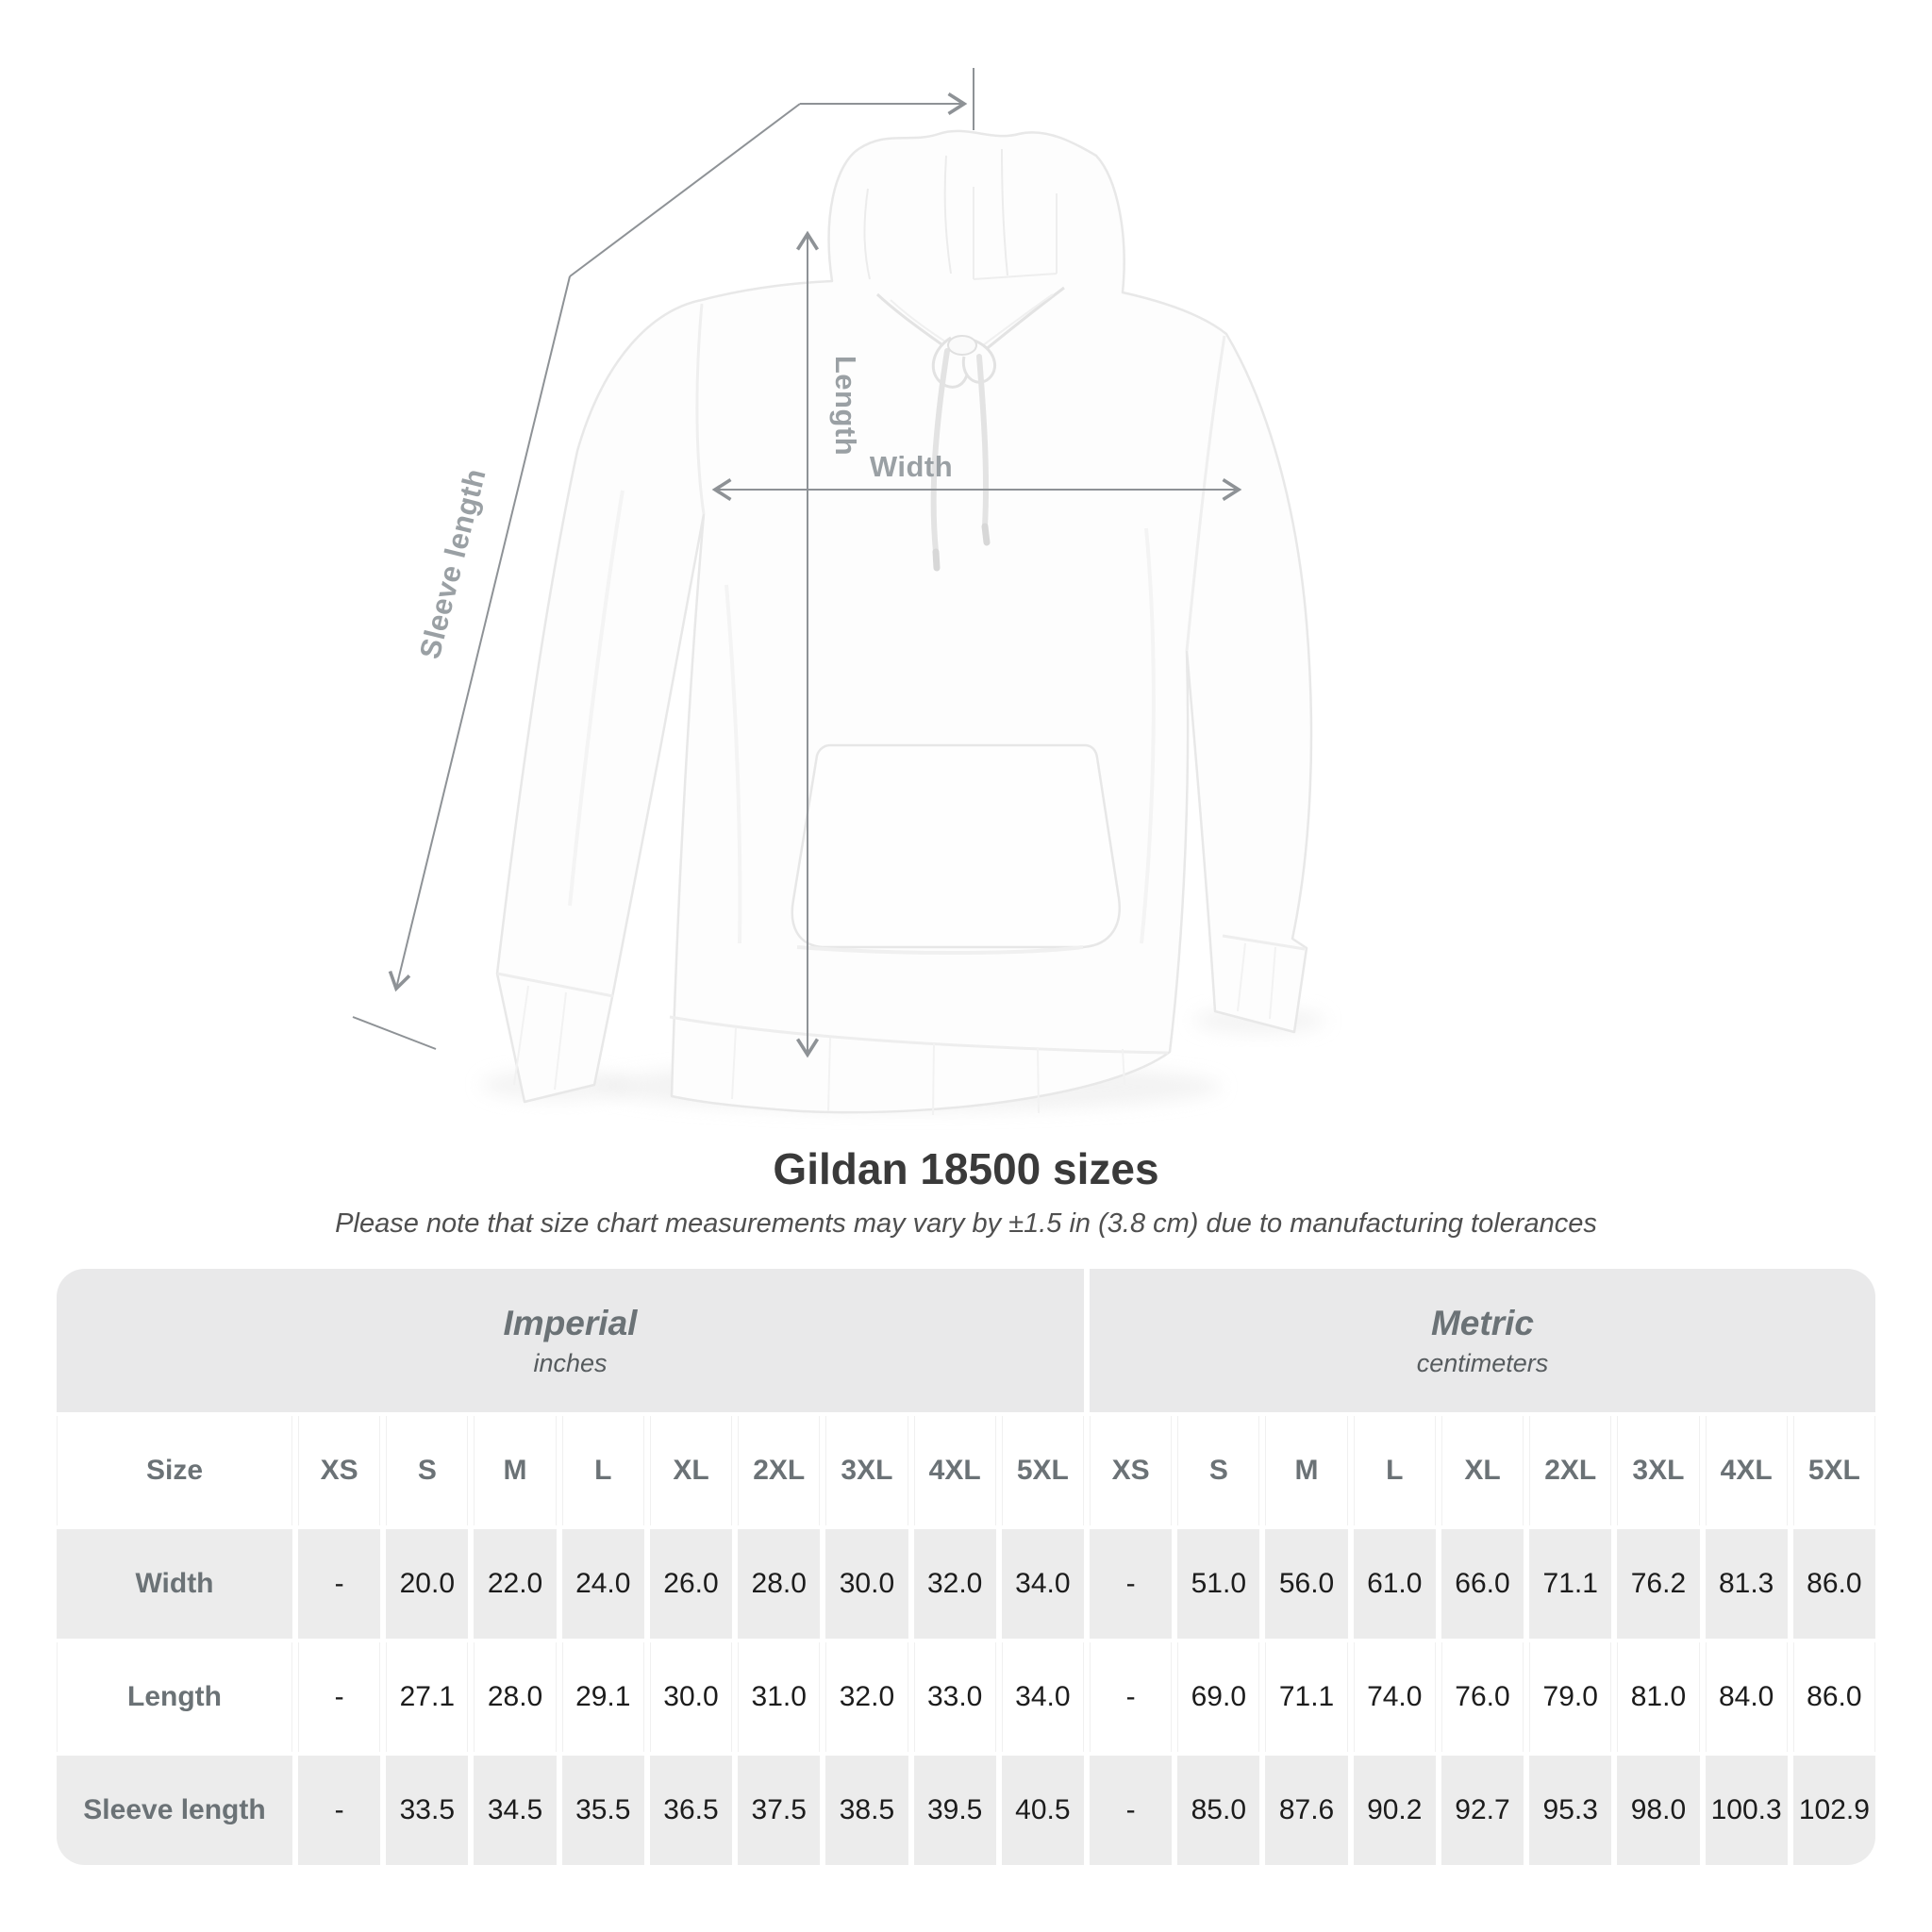 Image resolution: width=1932 pixels, height=1932 pixels. What do you see at coordinates (919, 1035) in the screenshot?
I see `hem-ribbing-seam` at bounding box center [919, 1035].